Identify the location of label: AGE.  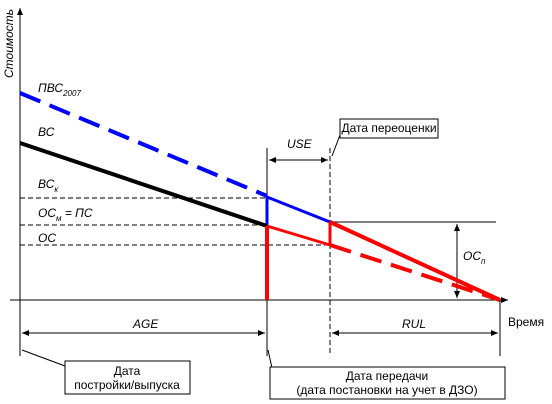
(145, 324).